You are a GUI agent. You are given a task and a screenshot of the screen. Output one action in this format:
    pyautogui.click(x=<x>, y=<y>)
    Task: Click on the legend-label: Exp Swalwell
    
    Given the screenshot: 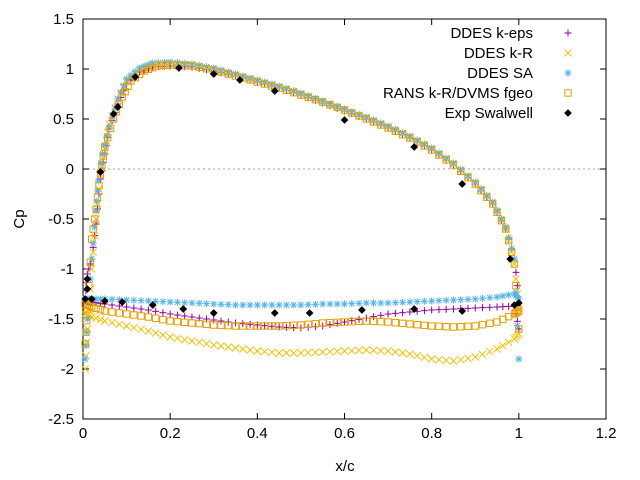 What is the action you would take?
    pyautogui.click(x=489, y=113)
    